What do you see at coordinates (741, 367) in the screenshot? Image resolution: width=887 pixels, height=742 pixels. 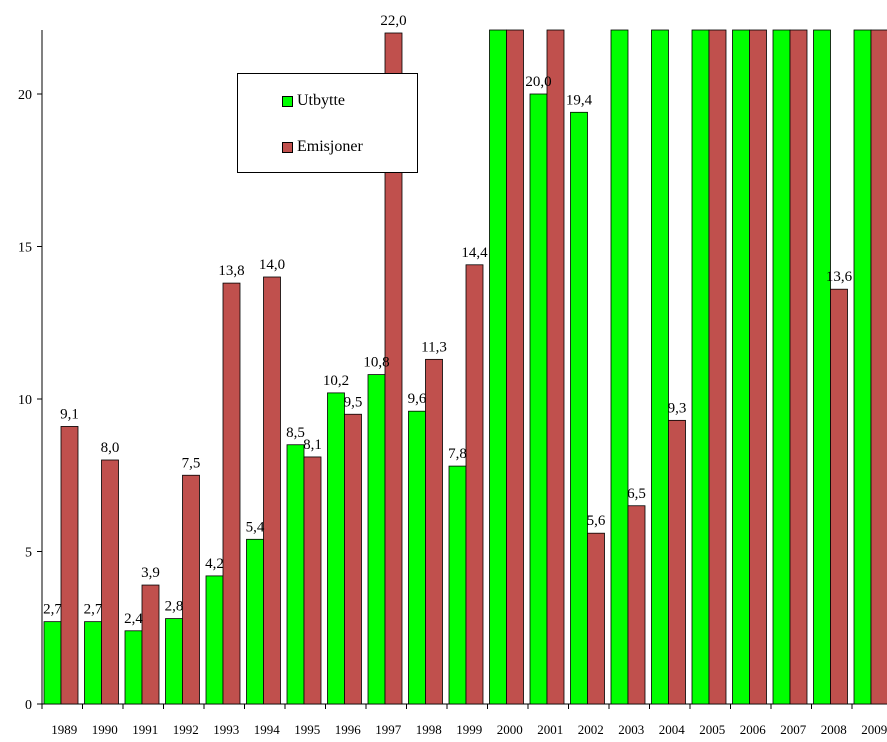 I see `bar-utbytte-2006` at bounding box center [741, 367].